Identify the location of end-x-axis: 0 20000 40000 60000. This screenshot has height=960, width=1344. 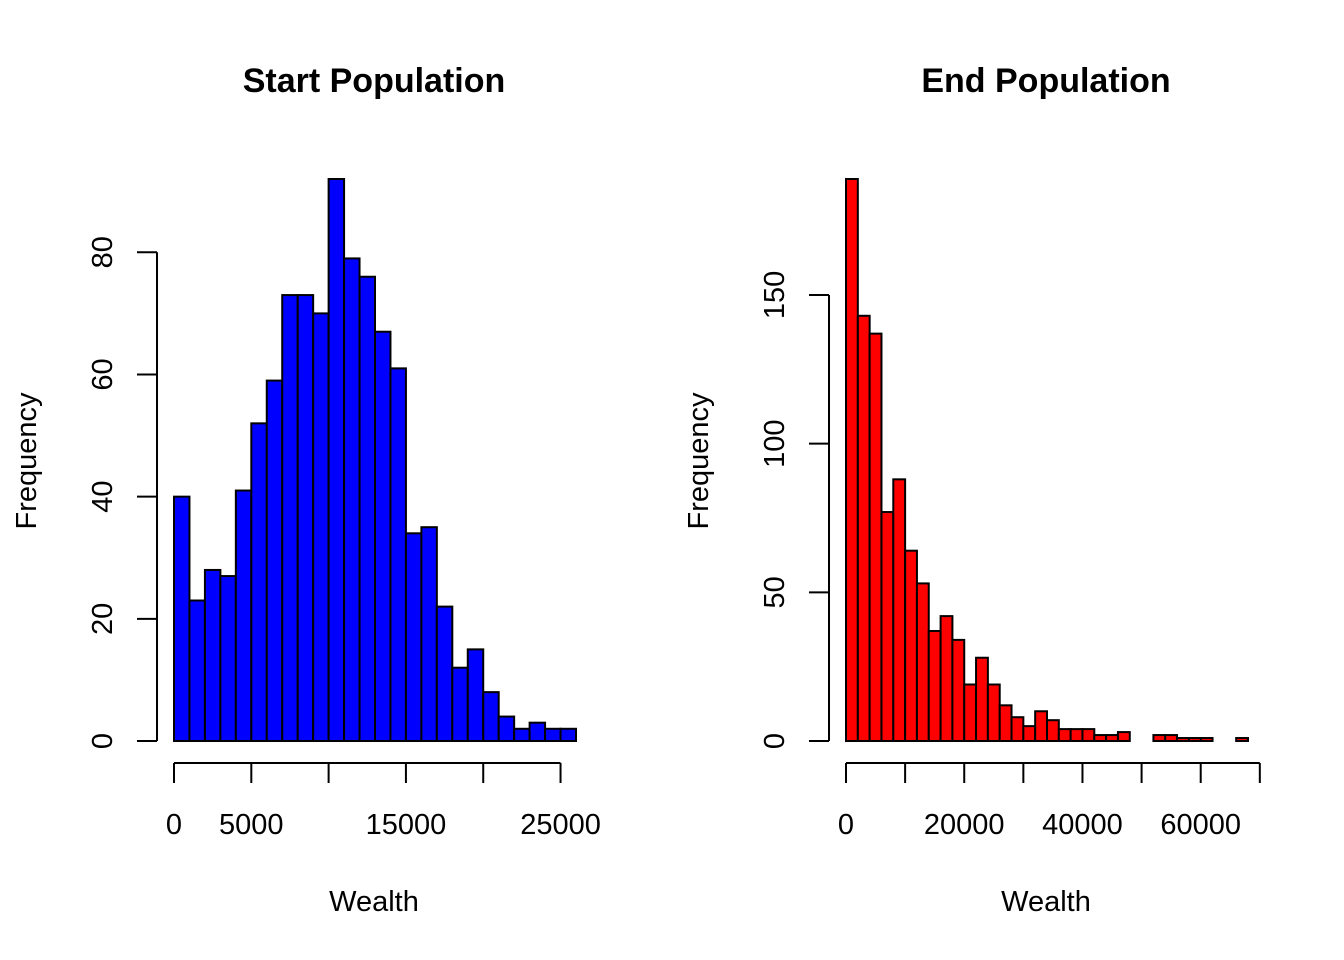
(1049, 801).